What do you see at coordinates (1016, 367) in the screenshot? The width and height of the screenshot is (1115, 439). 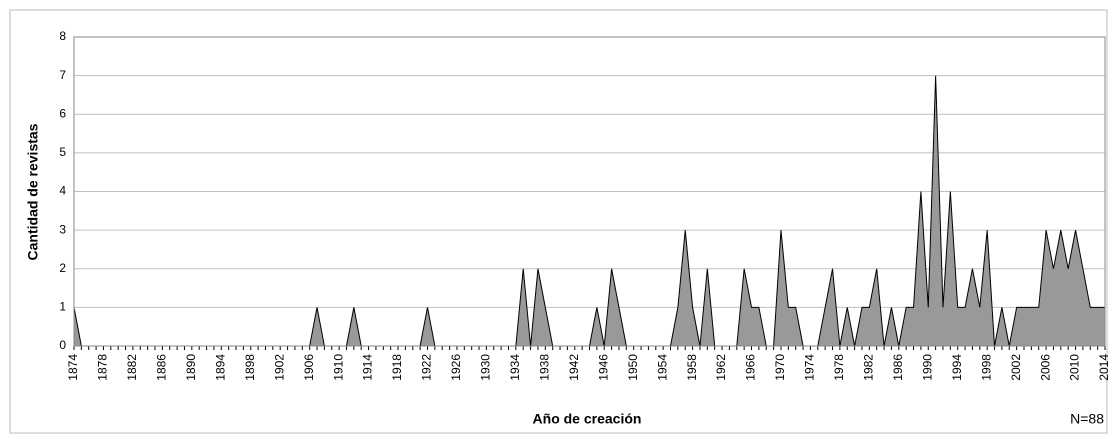 I see `x-tick-label: 2002` at bounding box center [1016, 367].